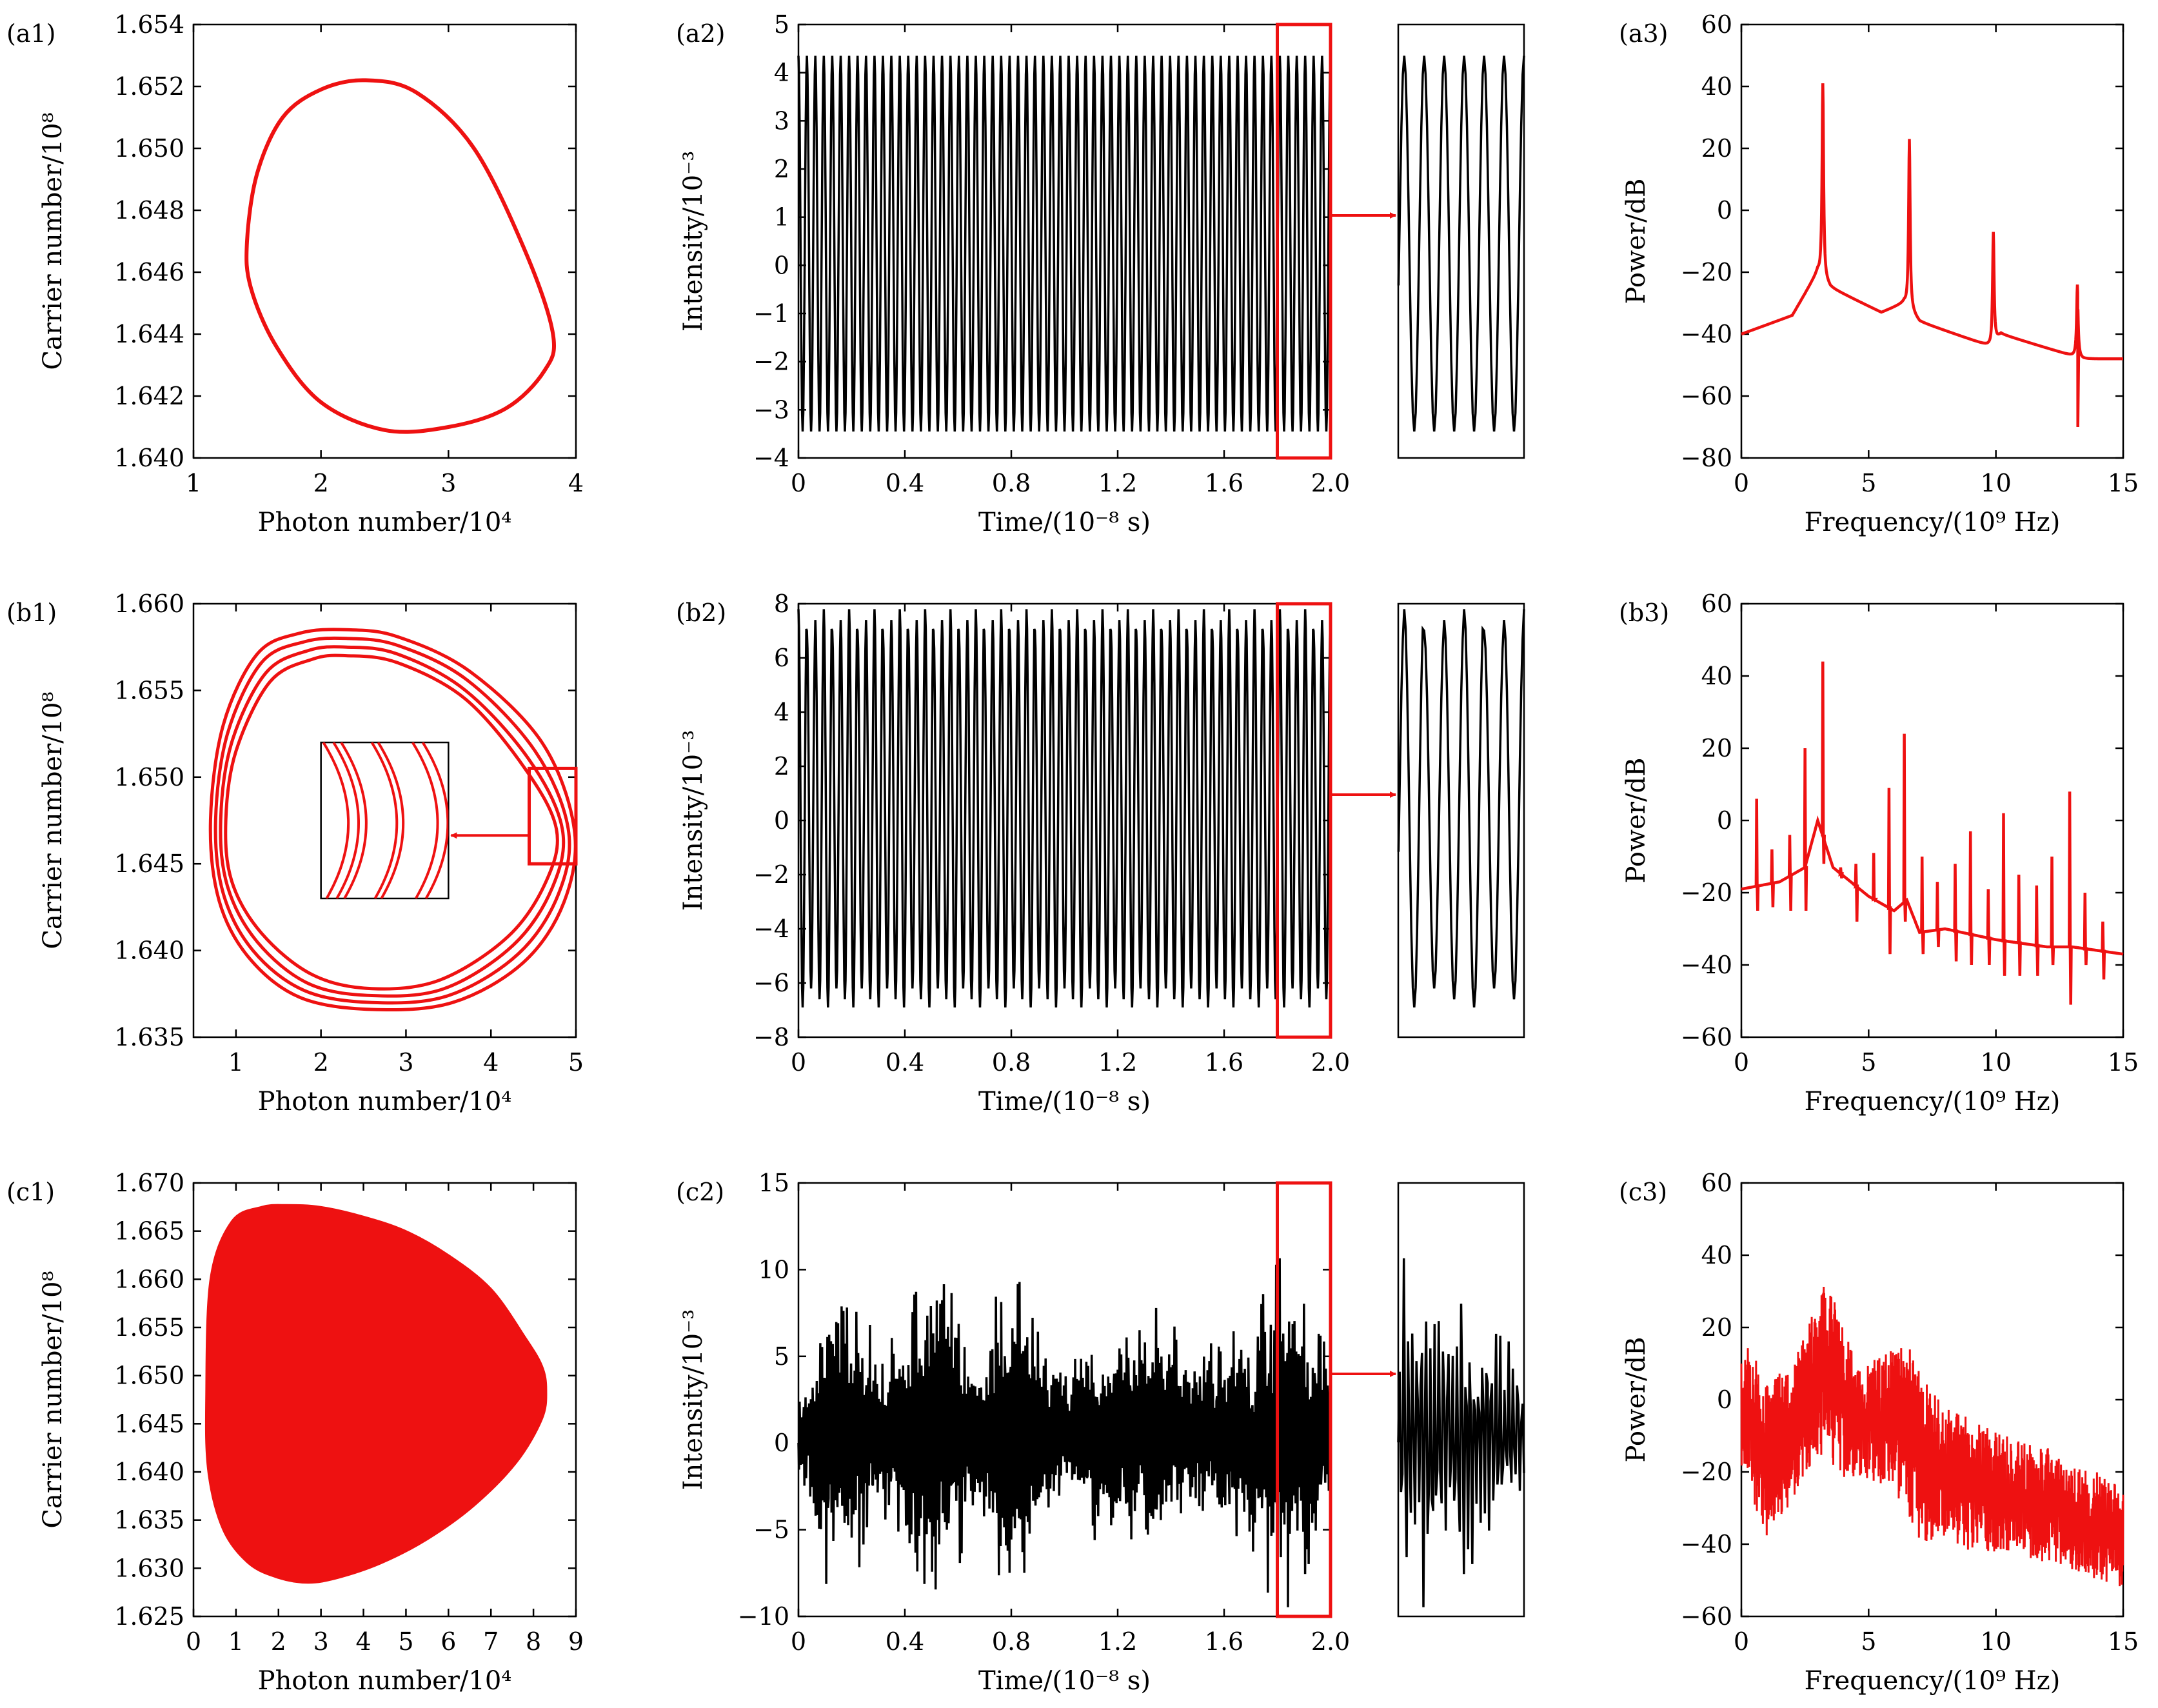 The height and width of the screenshot is (1708, 2158). Describe the element at coordinates (149, 396) in the screenshot. I see `y-tick-label: 1.642` at that location.